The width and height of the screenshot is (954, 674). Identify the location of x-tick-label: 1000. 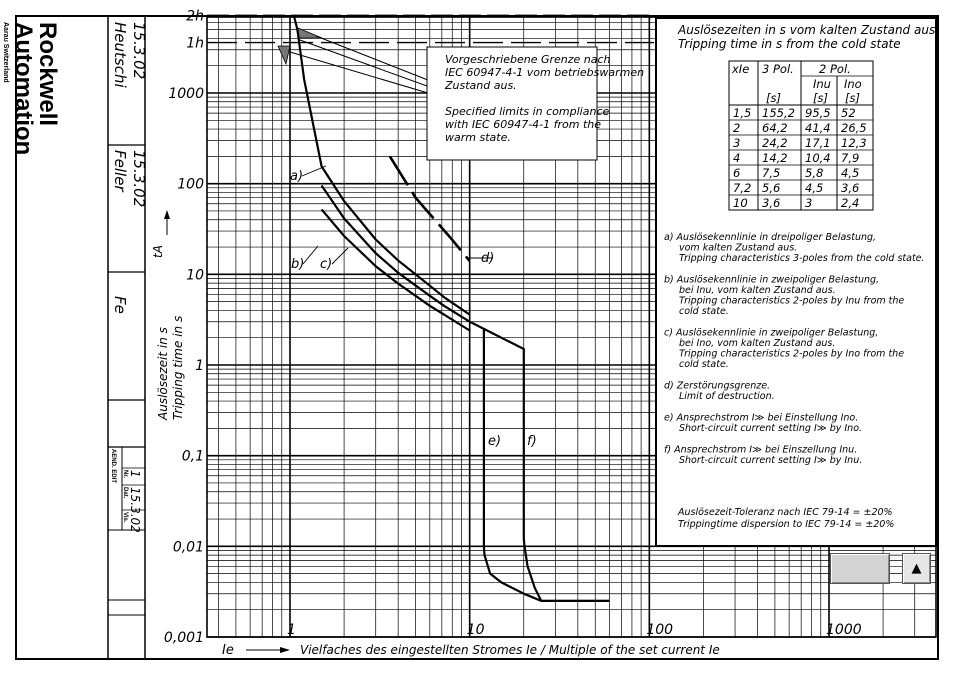
(844, 630).